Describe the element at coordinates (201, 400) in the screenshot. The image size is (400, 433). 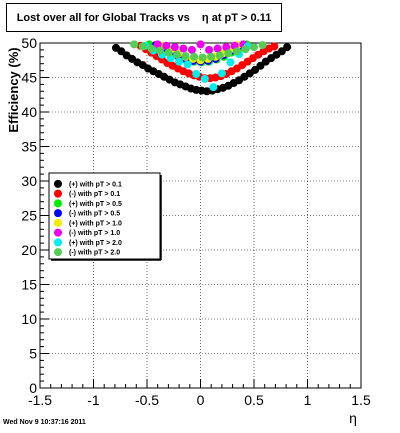
I see `x-tick-label: 0` at that location.